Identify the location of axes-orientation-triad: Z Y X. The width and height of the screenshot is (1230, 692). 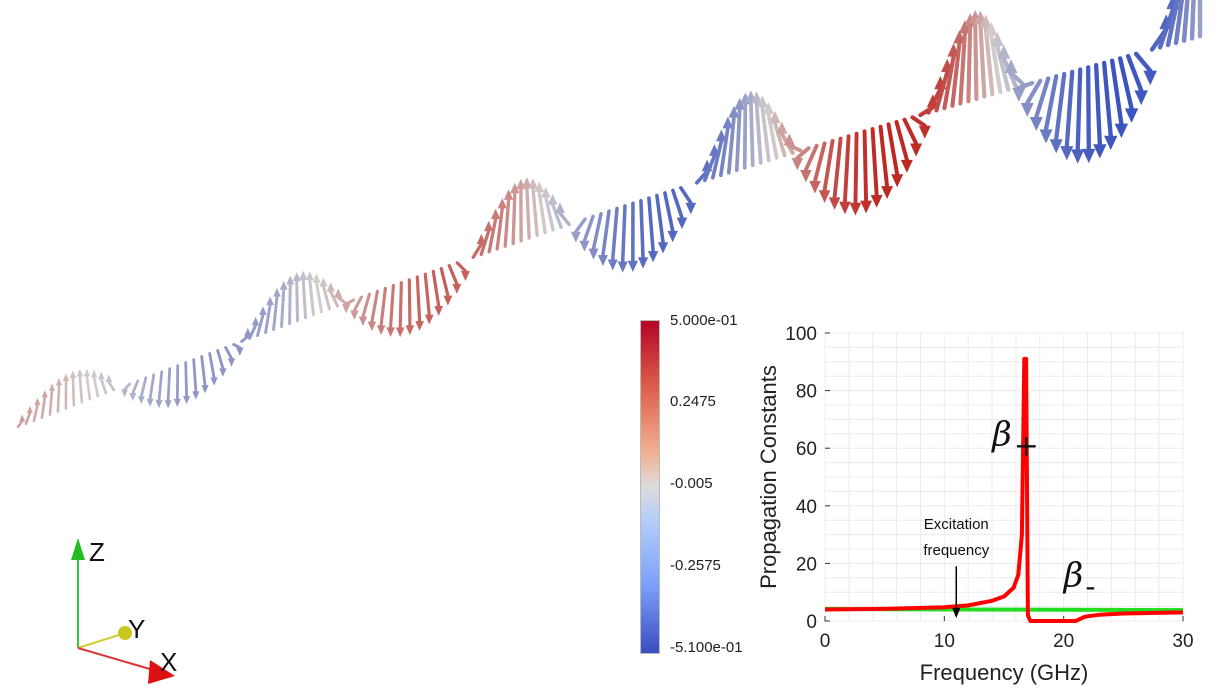
(124, 610).